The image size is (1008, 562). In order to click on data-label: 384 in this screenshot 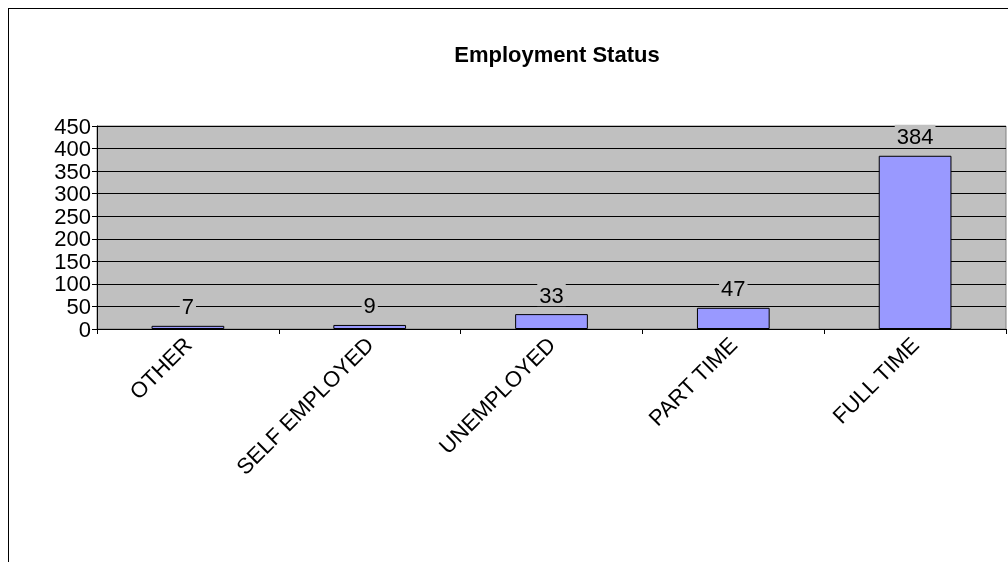, I will do `click(915, 137)`.